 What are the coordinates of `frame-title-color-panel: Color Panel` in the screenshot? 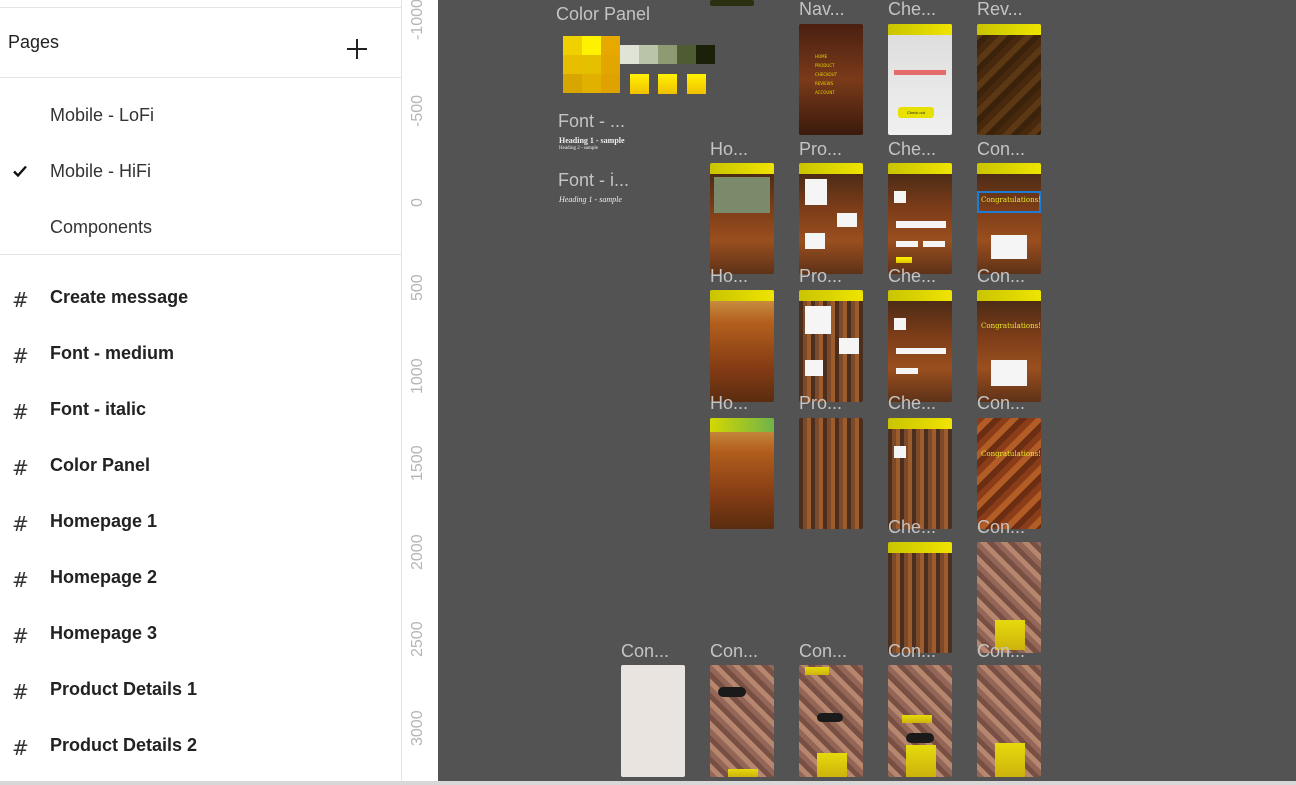 It's located at (603, 14).